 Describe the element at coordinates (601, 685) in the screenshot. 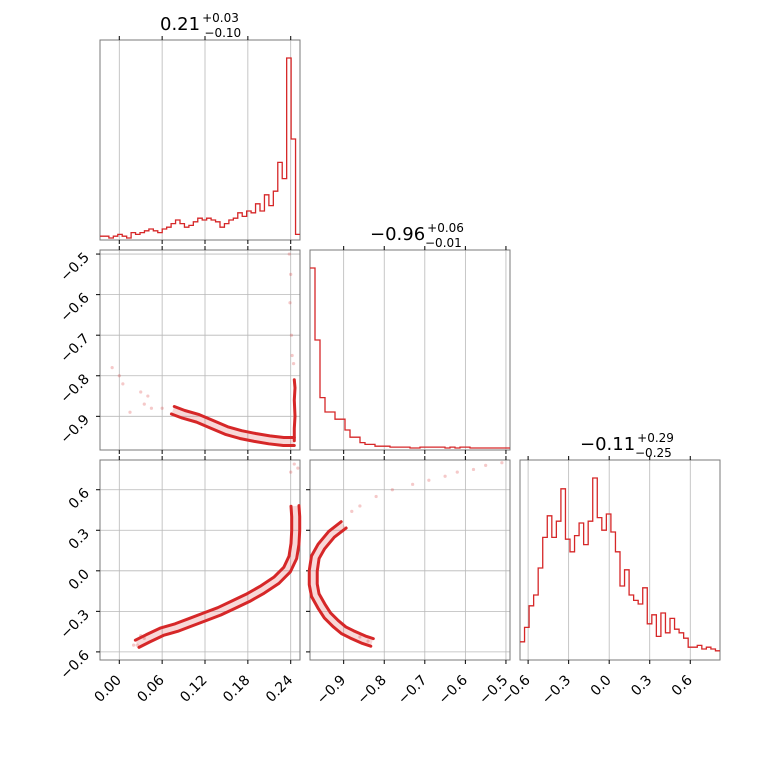

I see `x-tick-label: 0.0` at that location.